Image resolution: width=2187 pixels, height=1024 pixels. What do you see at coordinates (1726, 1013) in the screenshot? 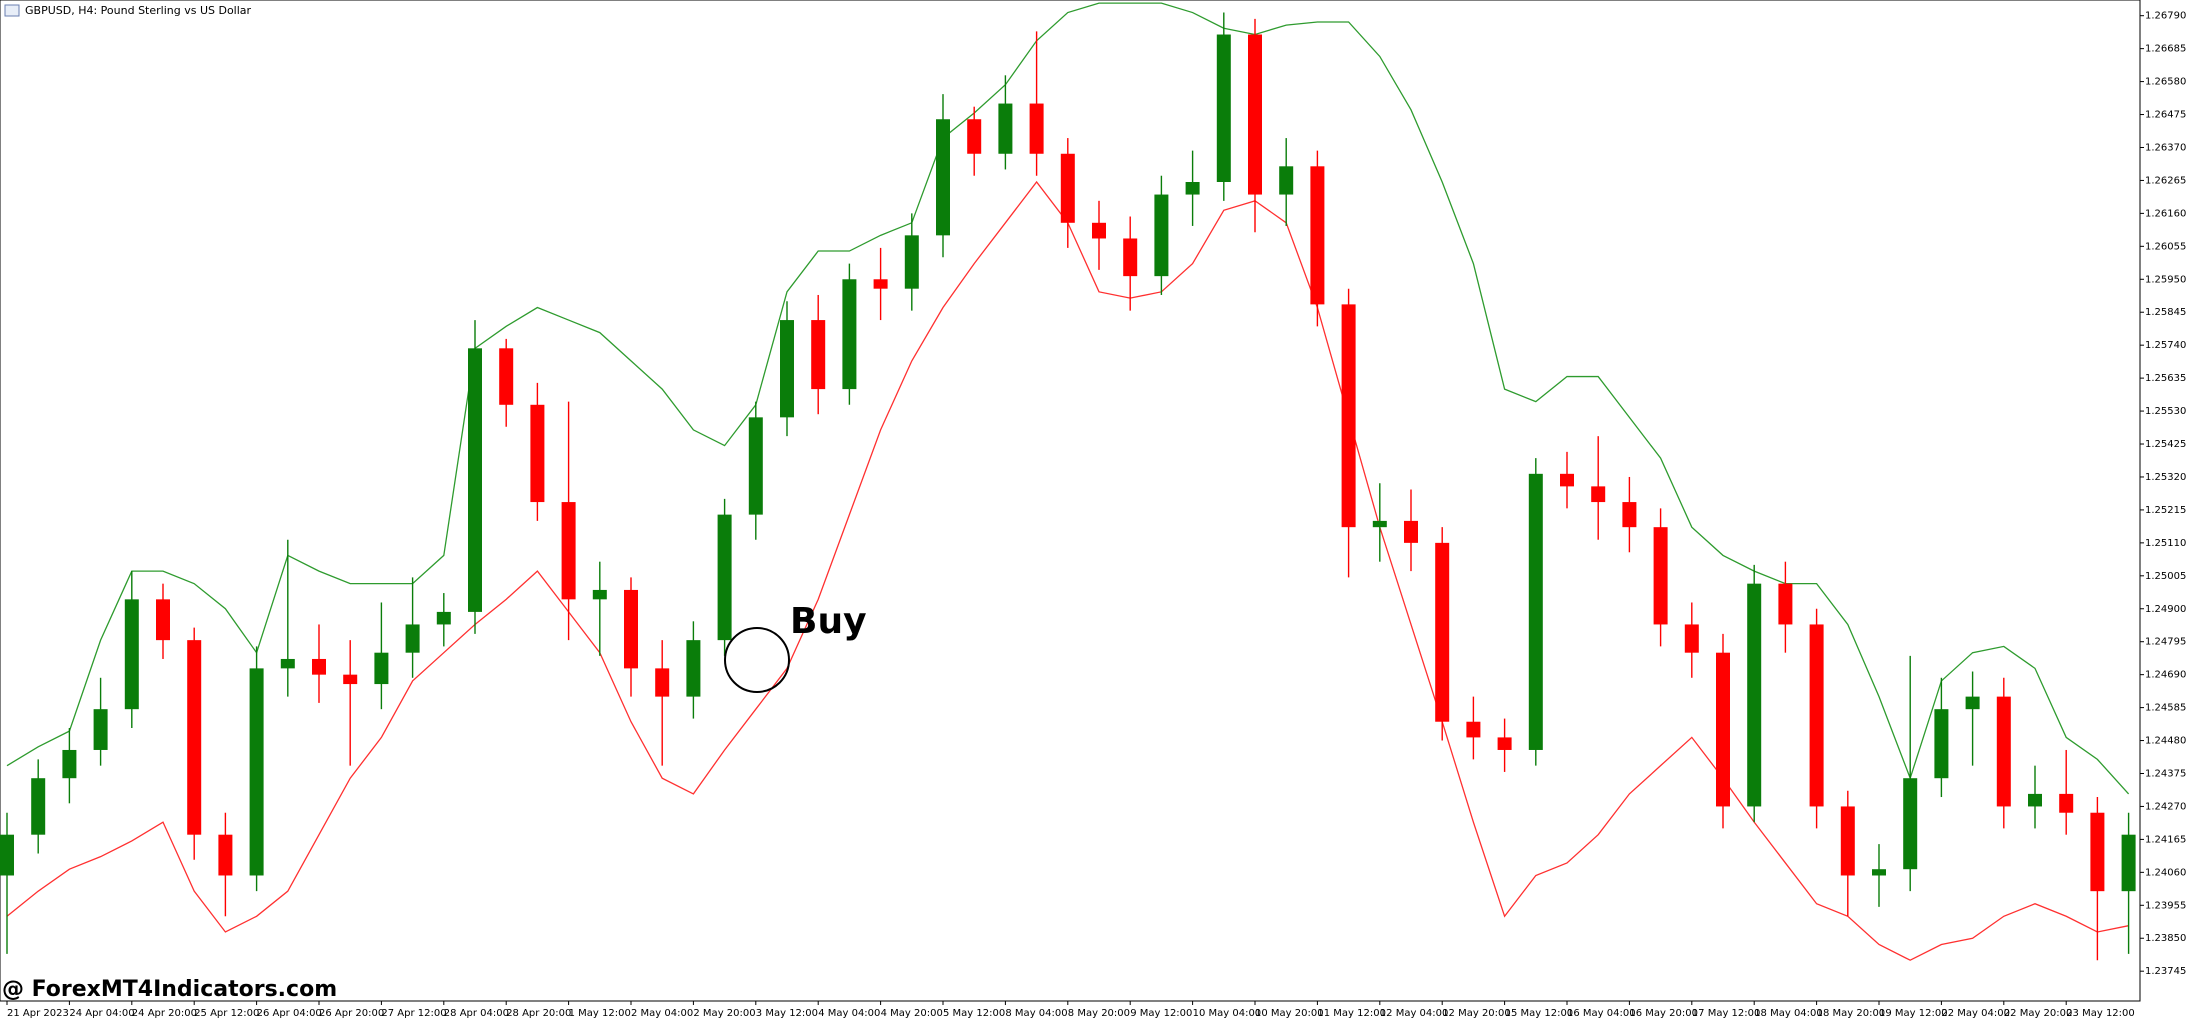
I see `x-tick-label: 17 May 12:00` at bounding box center [1726, 1013].